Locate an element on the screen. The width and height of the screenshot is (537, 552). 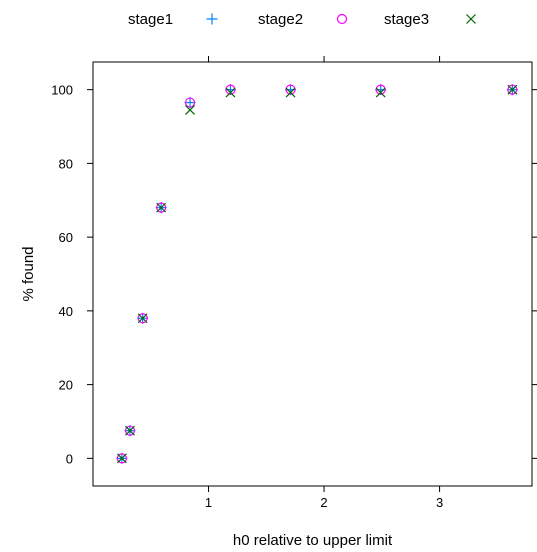
legend-label-stage3: stage3 is located at coordinates (406, 19).